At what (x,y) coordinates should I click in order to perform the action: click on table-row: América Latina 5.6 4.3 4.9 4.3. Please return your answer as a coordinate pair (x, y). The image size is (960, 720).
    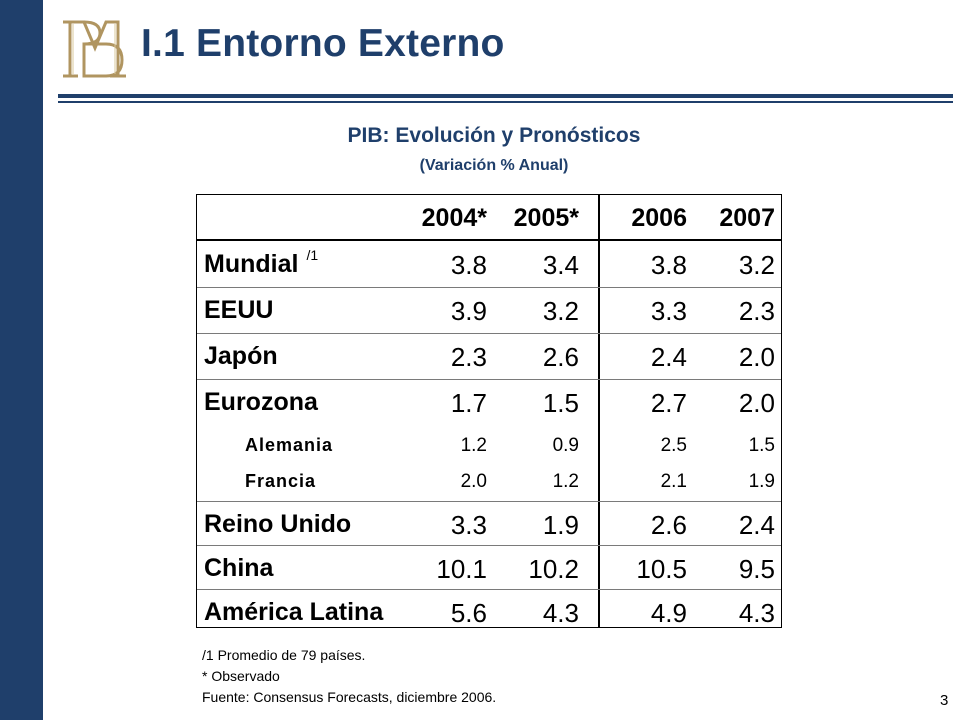
    Looking at the image, I should click on (489, 609).